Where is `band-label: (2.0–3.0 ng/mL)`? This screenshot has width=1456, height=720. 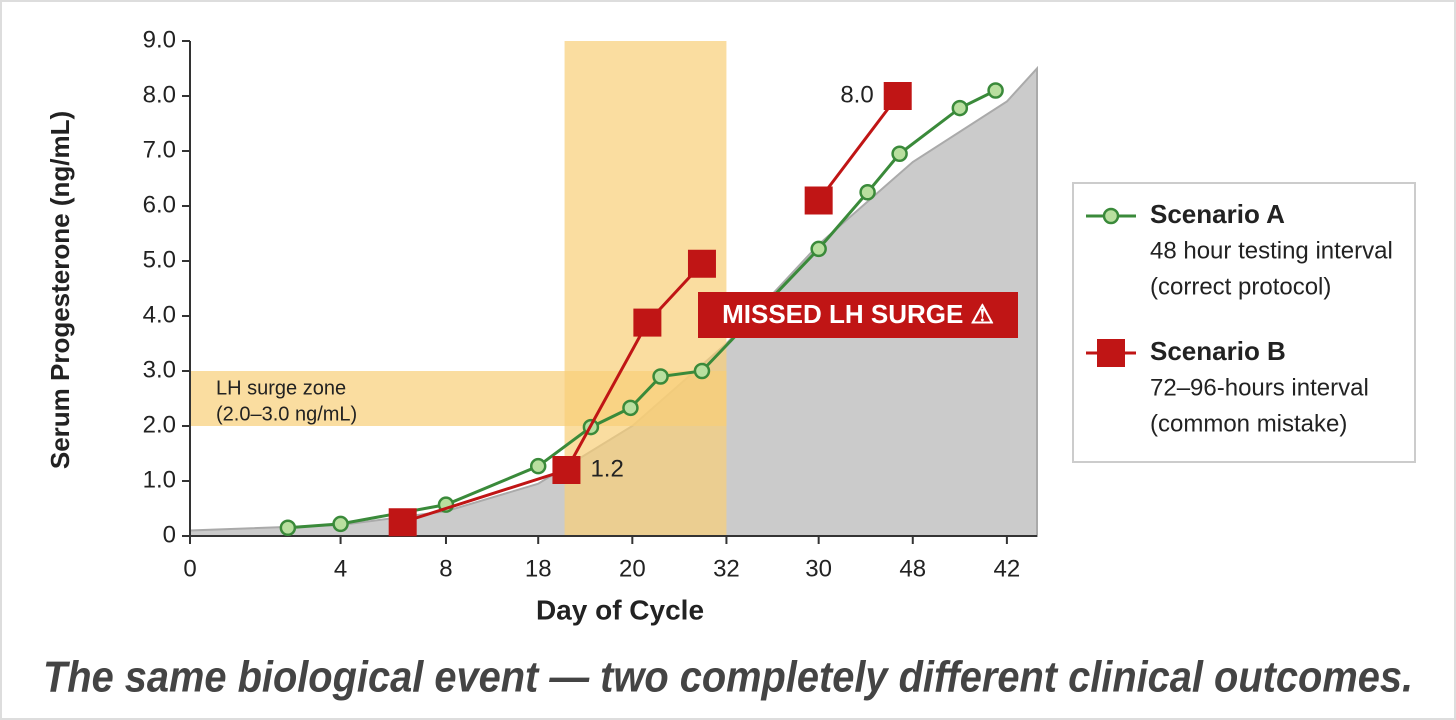 band-label: (2.0–3.0 ng/mL) is located at coordinates (286, 414).